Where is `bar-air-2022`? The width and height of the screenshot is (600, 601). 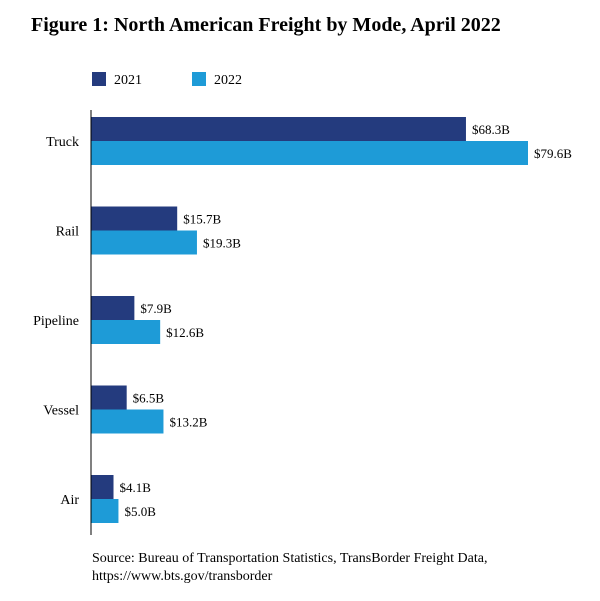 bar-air-2022 is located at coordinates (105, 511).